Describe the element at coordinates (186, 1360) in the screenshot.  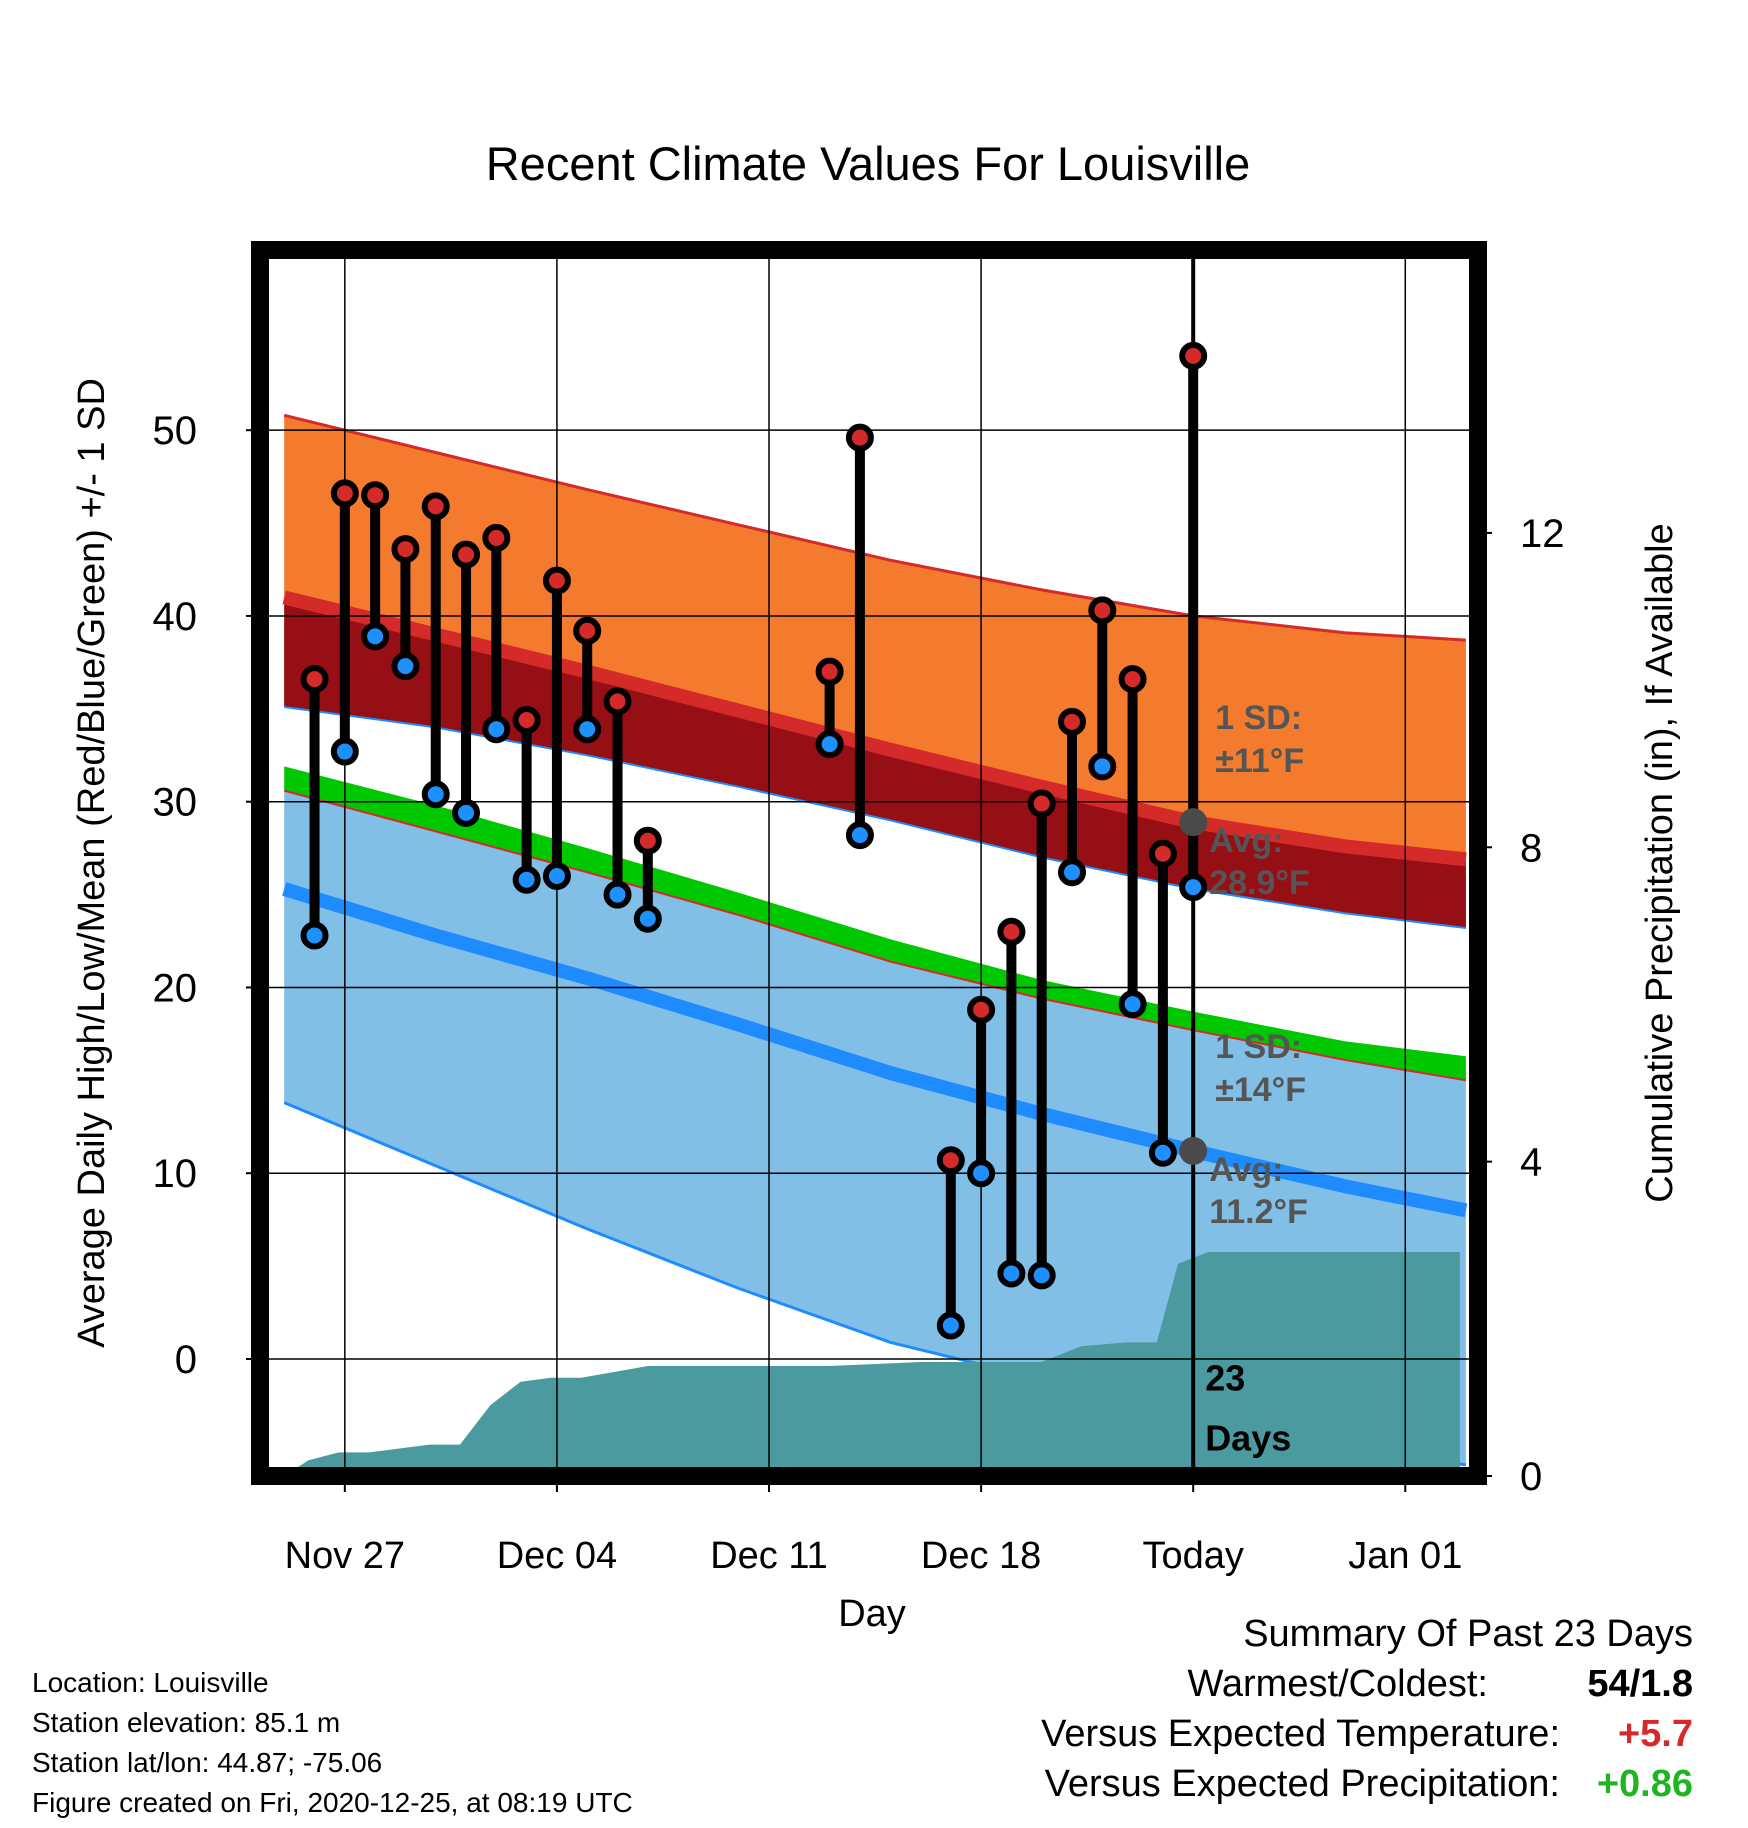
I see `y-tick-label: 0` at that location.